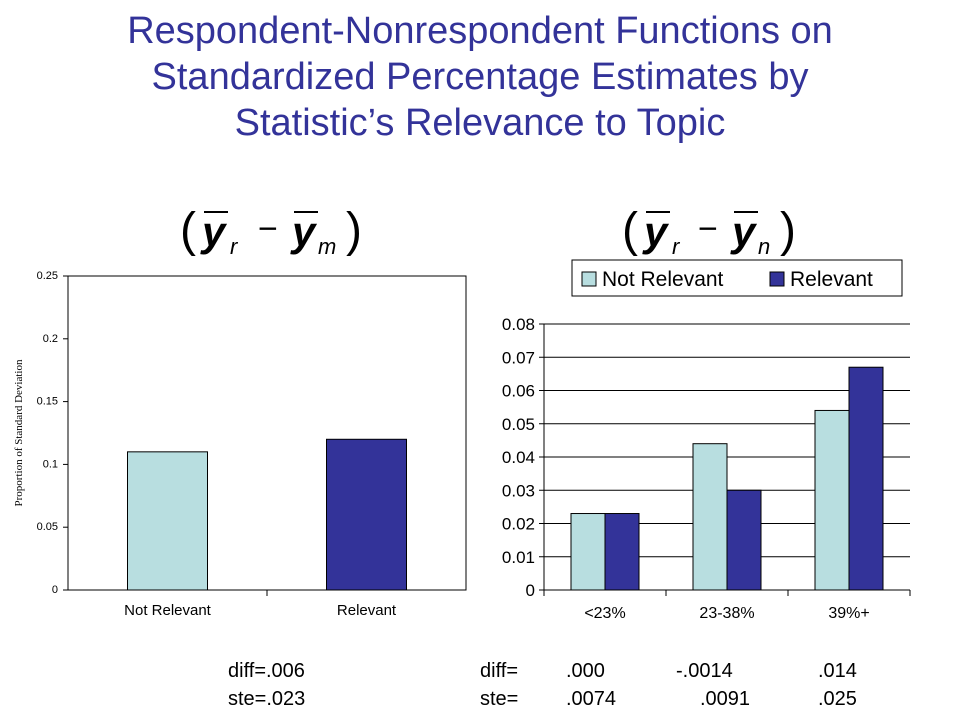 This screenshot has width=960, height=720. What do you see at coordinates (499, 671) in the screenshot?
I see `stats-right-diff-label: diff=` at bounding box center [499, 671].